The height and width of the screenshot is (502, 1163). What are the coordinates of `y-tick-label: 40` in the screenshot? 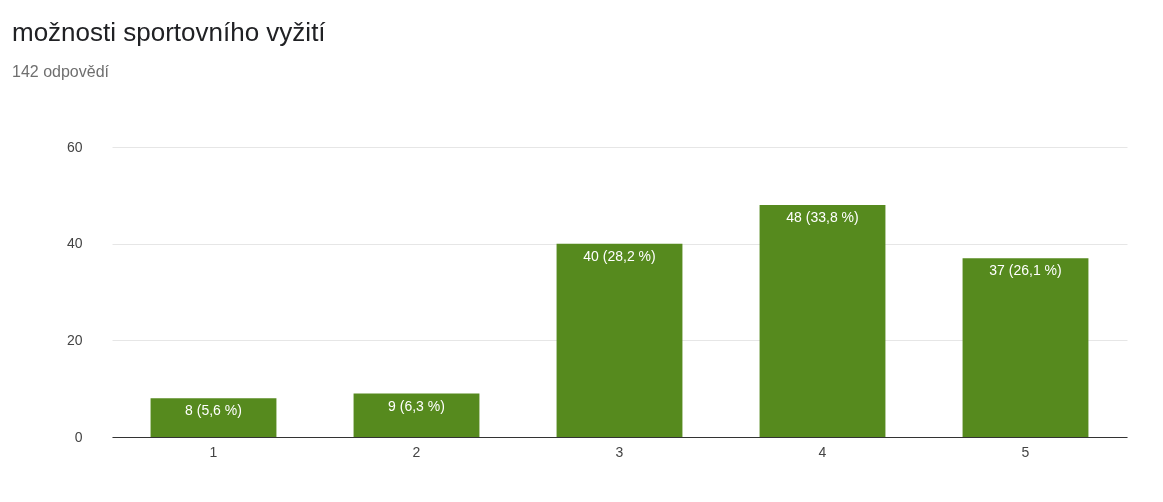 It's located at (74, 243).